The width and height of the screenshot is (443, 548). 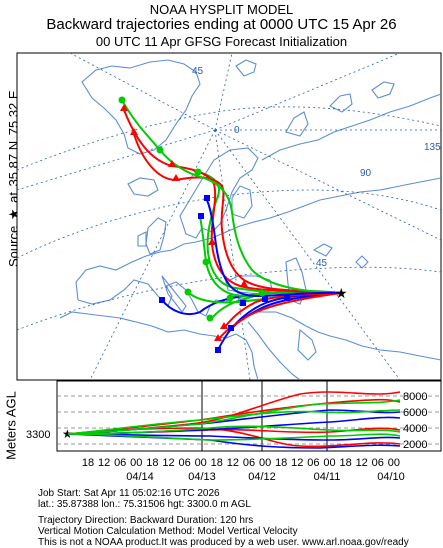 What do you see at coordinates (391, 477) in the screenshot?
I see `date-tick: 04/10` at bounding box center [391, 477].